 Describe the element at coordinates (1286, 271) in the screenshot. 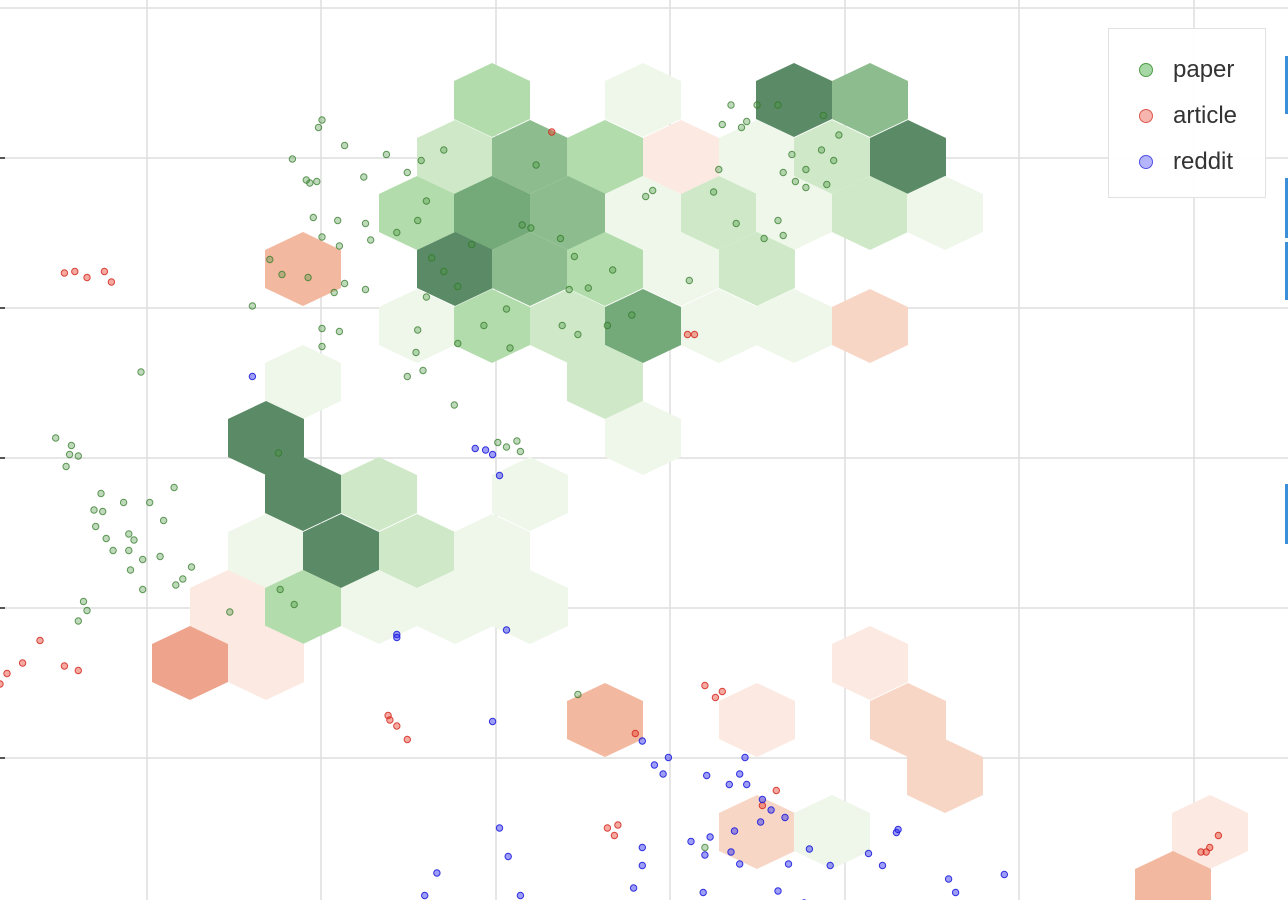

I see `edge-indicator` at that location.